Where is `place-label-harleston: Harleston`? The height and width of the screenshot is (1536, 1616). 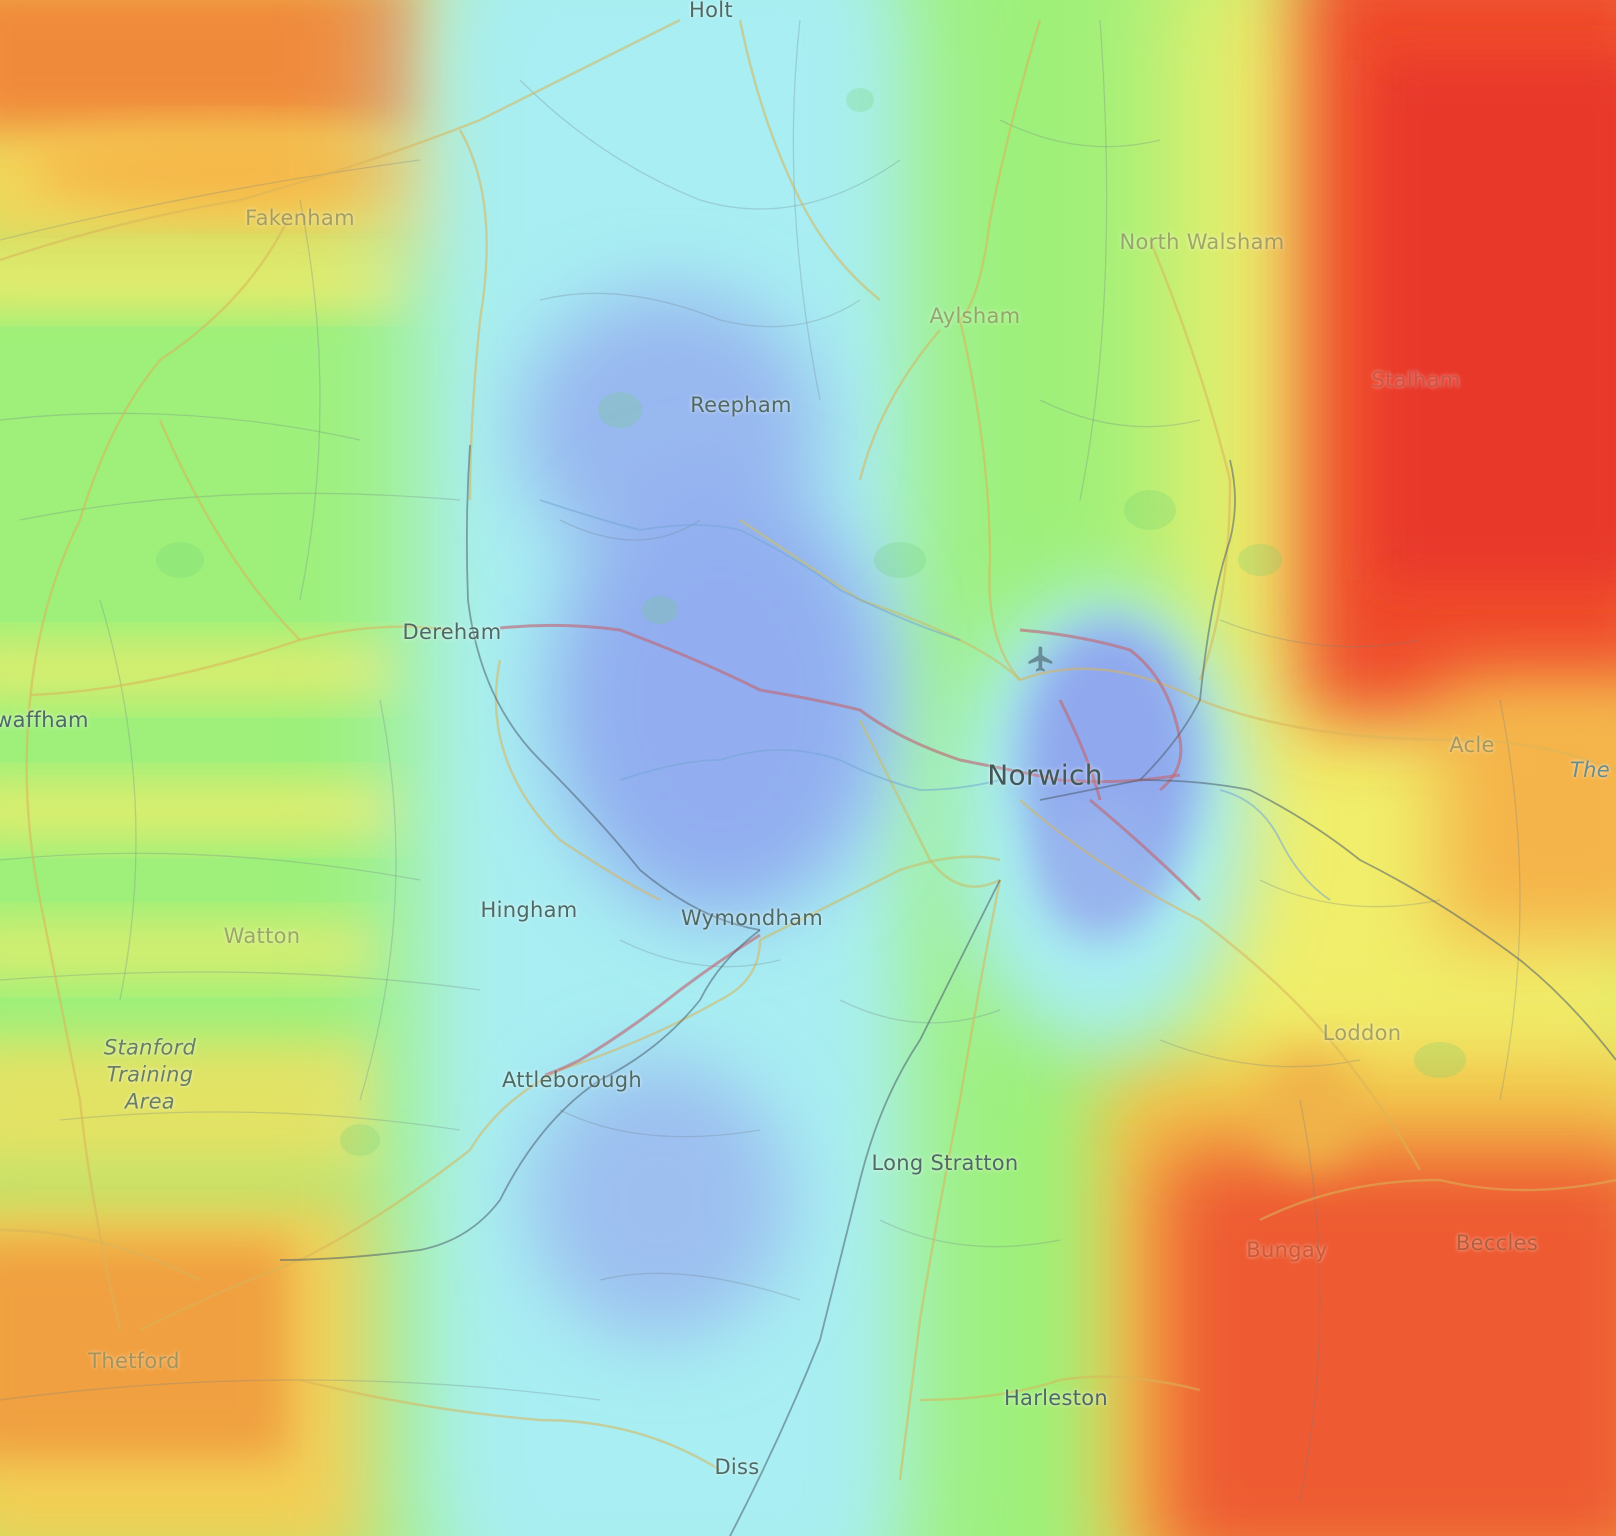 place-label-harleston: Harleston is located at coordinates (1056, 1398).